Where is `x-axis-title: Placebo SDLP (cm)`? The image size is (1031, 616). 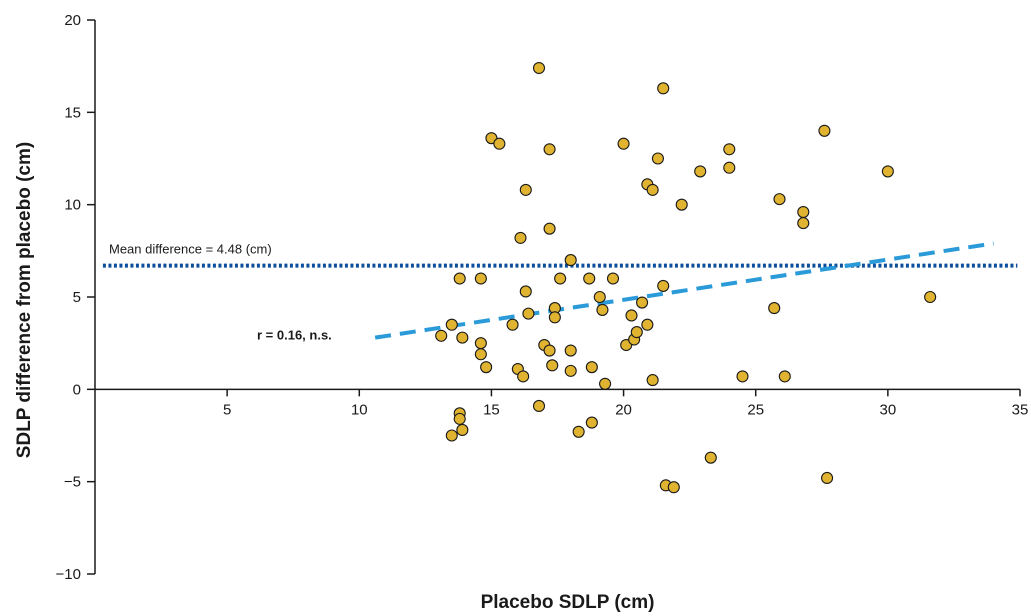 x-axis-title: Placebo SDLP (cm) is located at coordinates (568, 602).